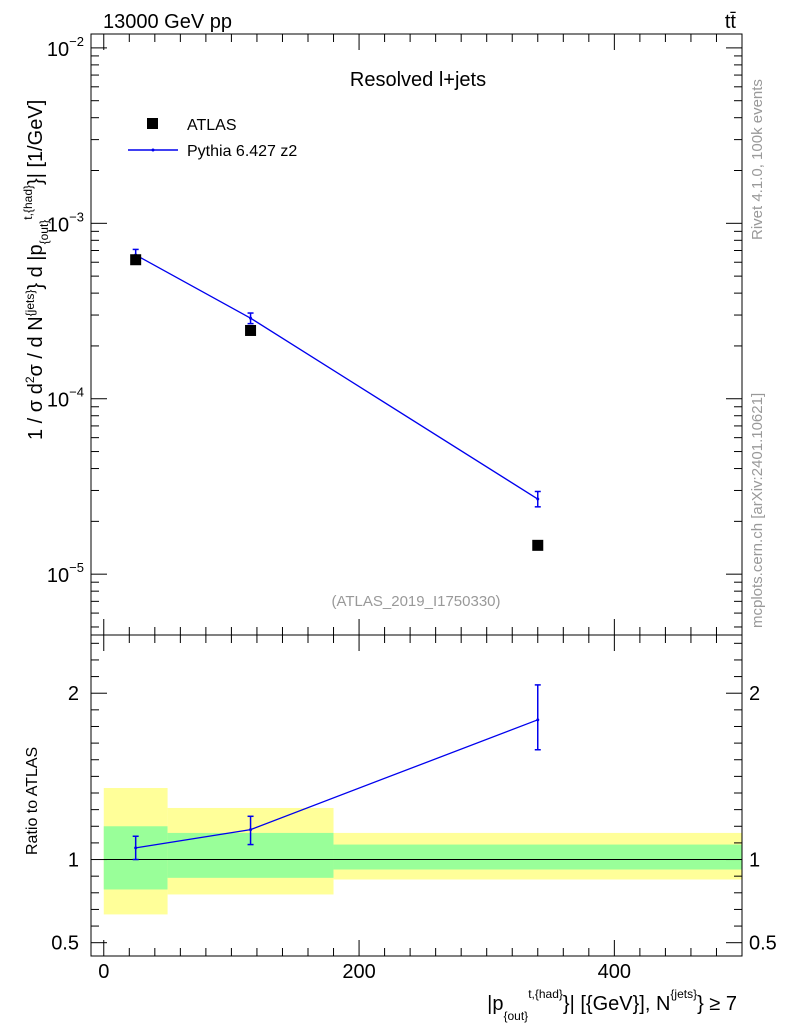 This screenshot has height=1024, width=786. I want to click on x-axis-label: |p{out}t,{had}}| [{GeV}], N{jets}} ≥ 7, so click(612, 1005).